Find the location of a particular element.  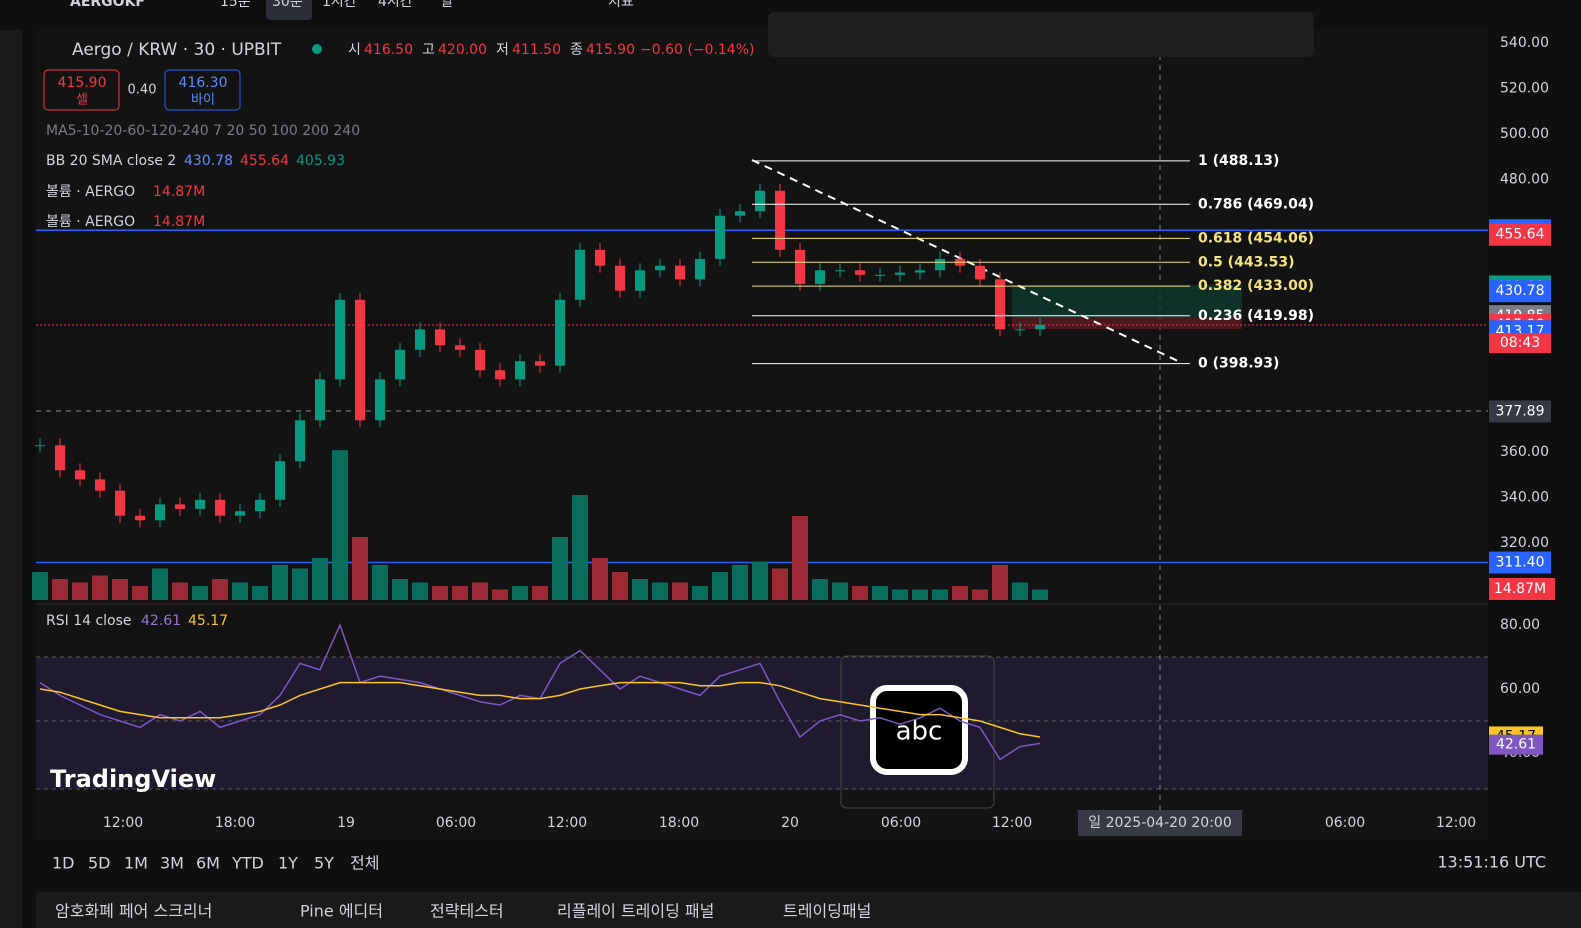

legend-change: −0.60 (−0.14%) is located at coordinates (697, 50).